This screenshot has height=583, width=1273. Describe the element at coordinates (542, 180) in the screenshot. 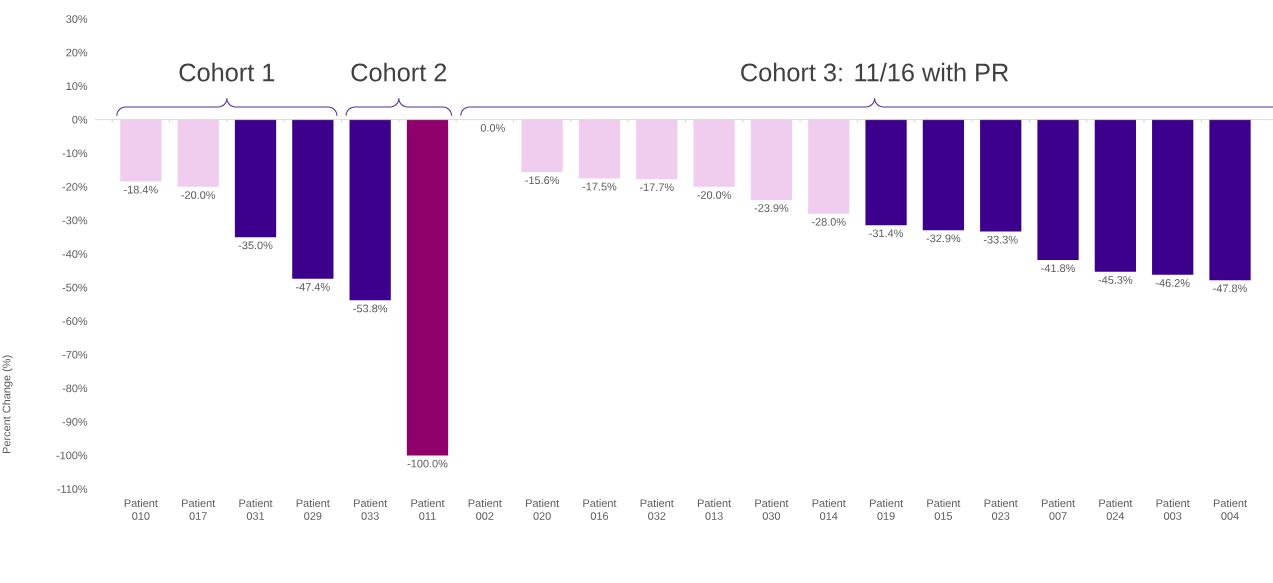

I see `data-label: -15.6%` at that location.